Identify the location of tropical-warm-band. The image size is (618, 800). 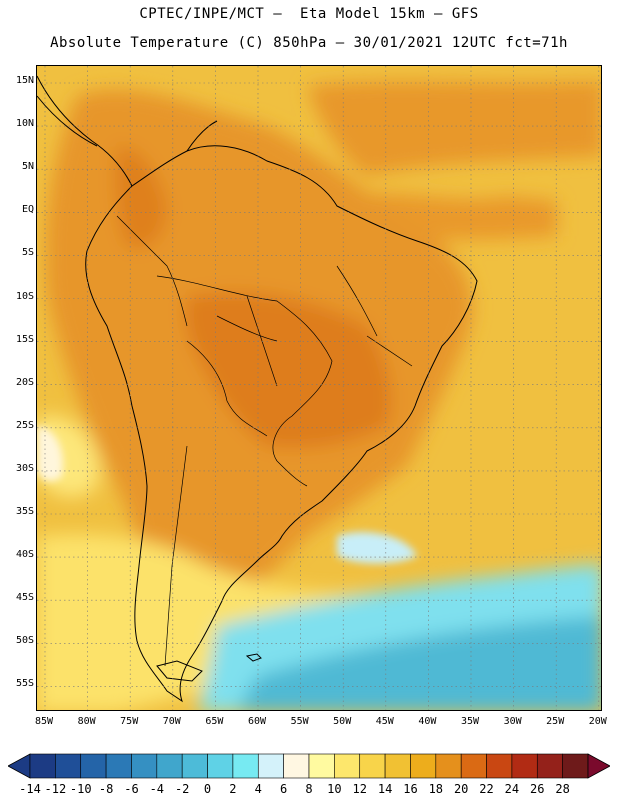
(454, 128).